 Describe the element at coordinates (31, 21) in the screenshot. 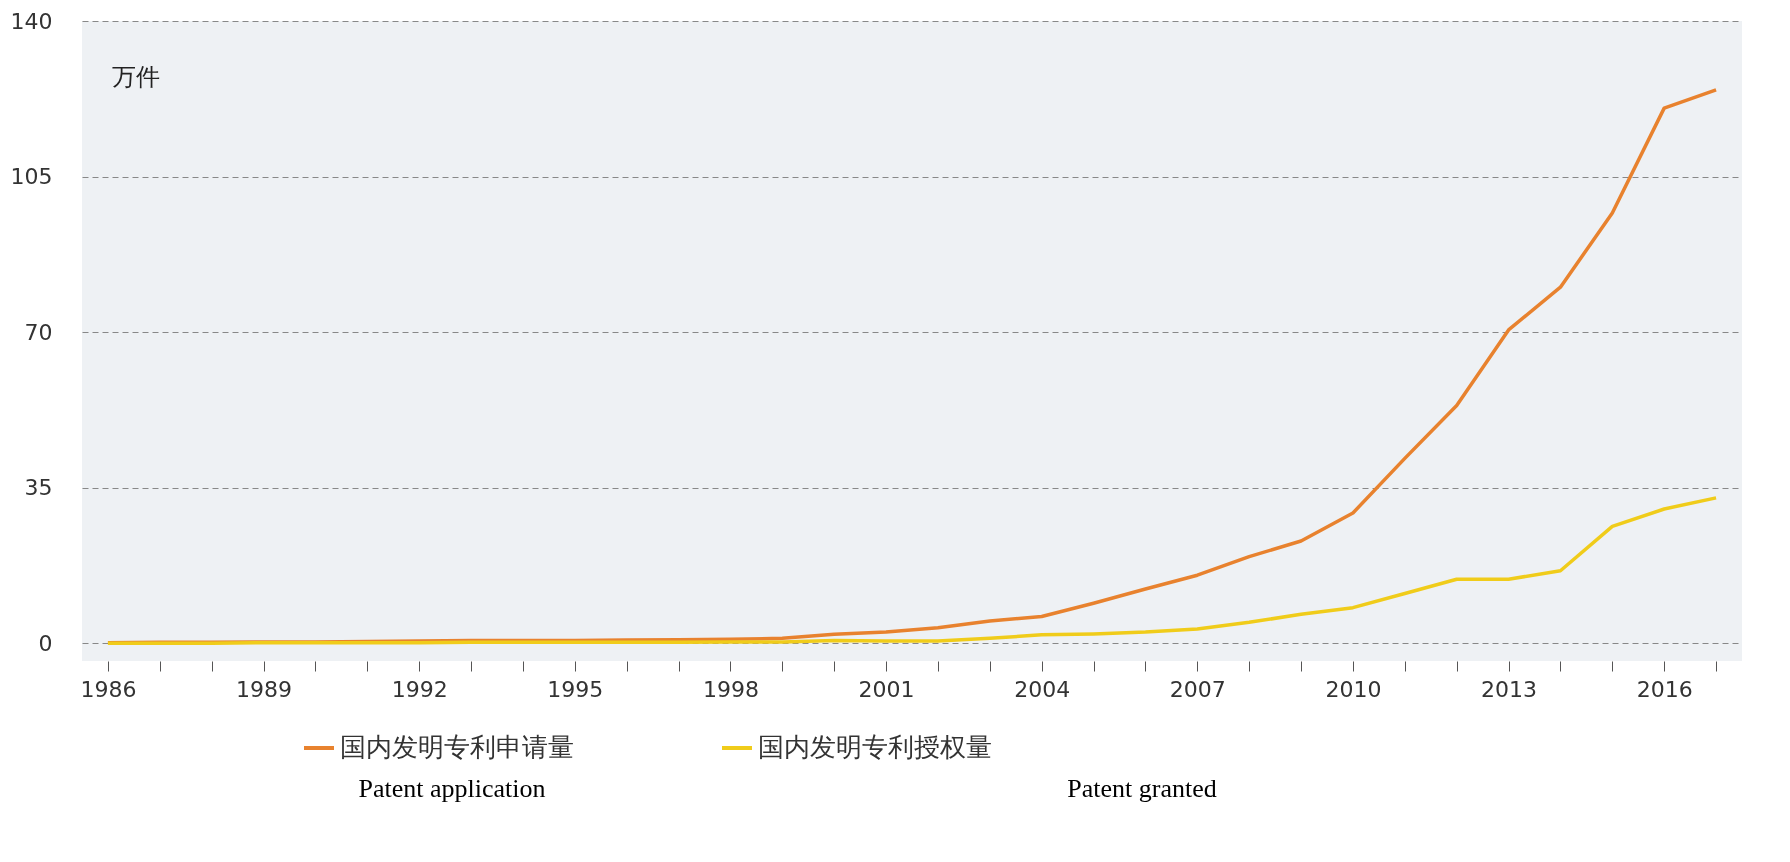

I see `y-tick-label: 140` at that location.